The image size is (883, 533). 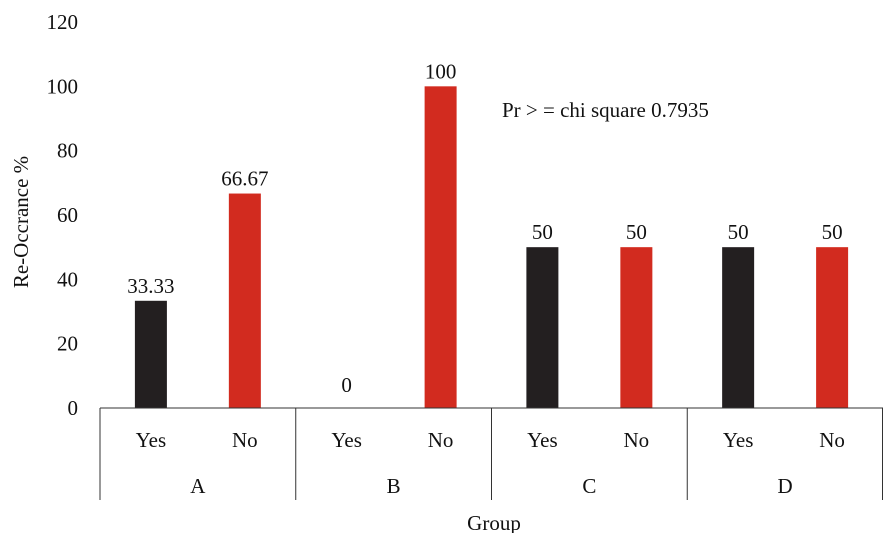 What do you see at coordinates (441, 71) in the screenshot?
I see `data-label-b-no: 100` at bounding box center [441, 71].